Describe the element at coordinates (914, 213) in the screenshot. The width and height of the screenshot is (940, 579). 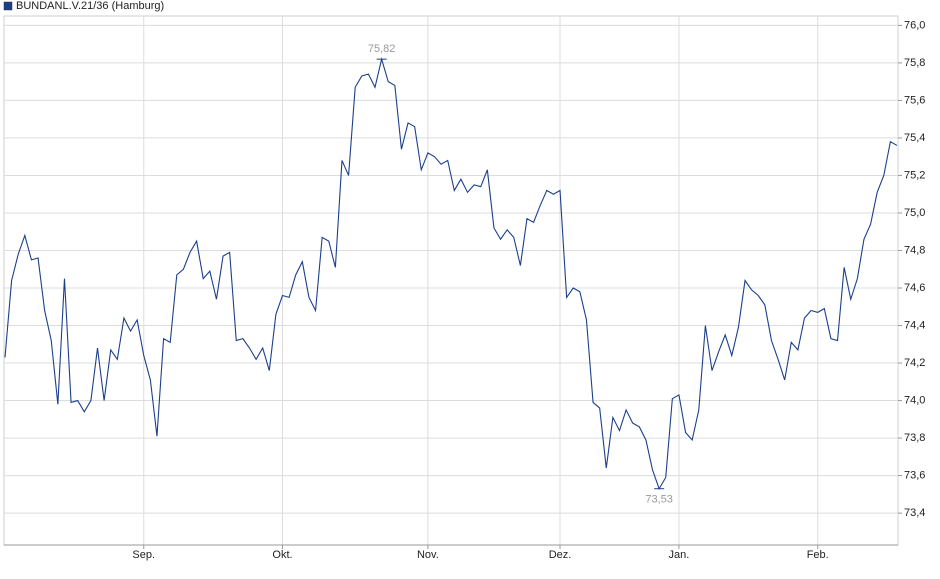
I see `y-tick-label: 75,0` at that location.